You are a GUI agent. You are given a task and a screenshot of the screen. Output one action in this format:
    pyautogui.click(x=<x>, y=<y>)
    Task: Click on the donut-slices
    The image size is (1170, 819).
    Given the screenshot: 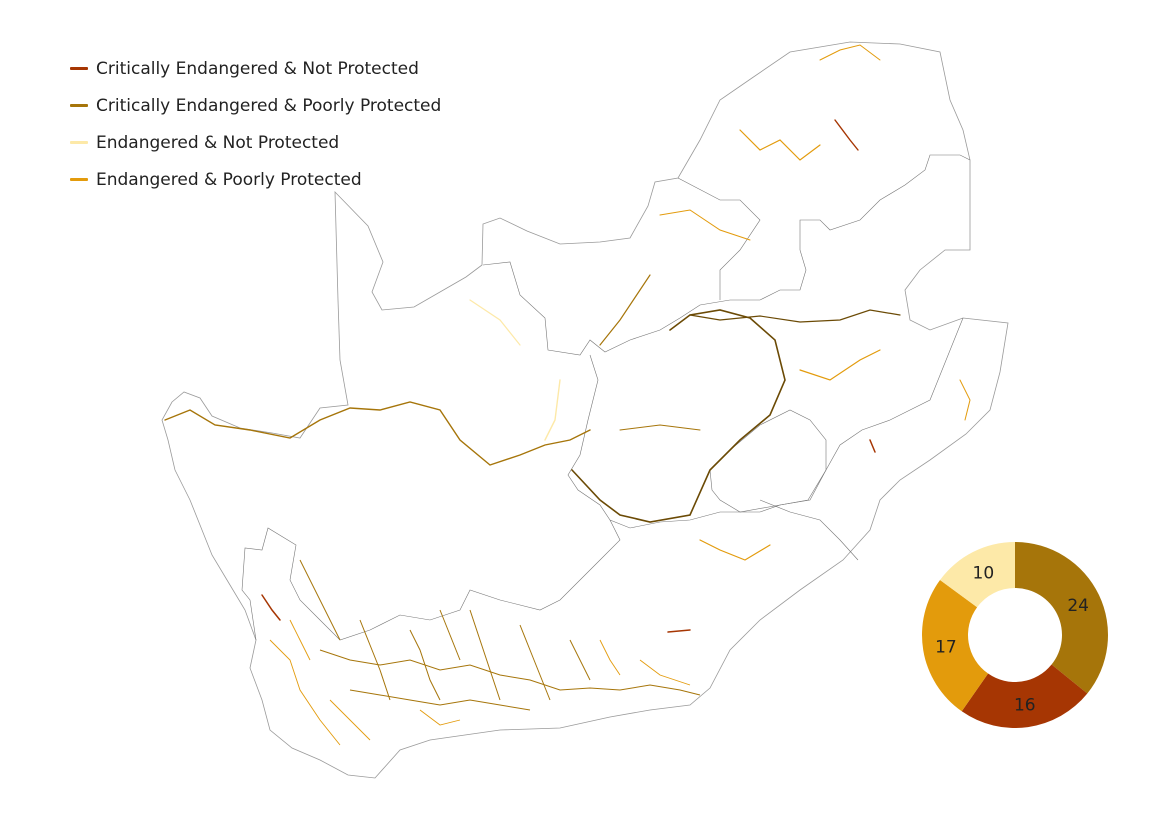 What is the action you would take?
    pyautogui.click(x=1015, y=635)
    